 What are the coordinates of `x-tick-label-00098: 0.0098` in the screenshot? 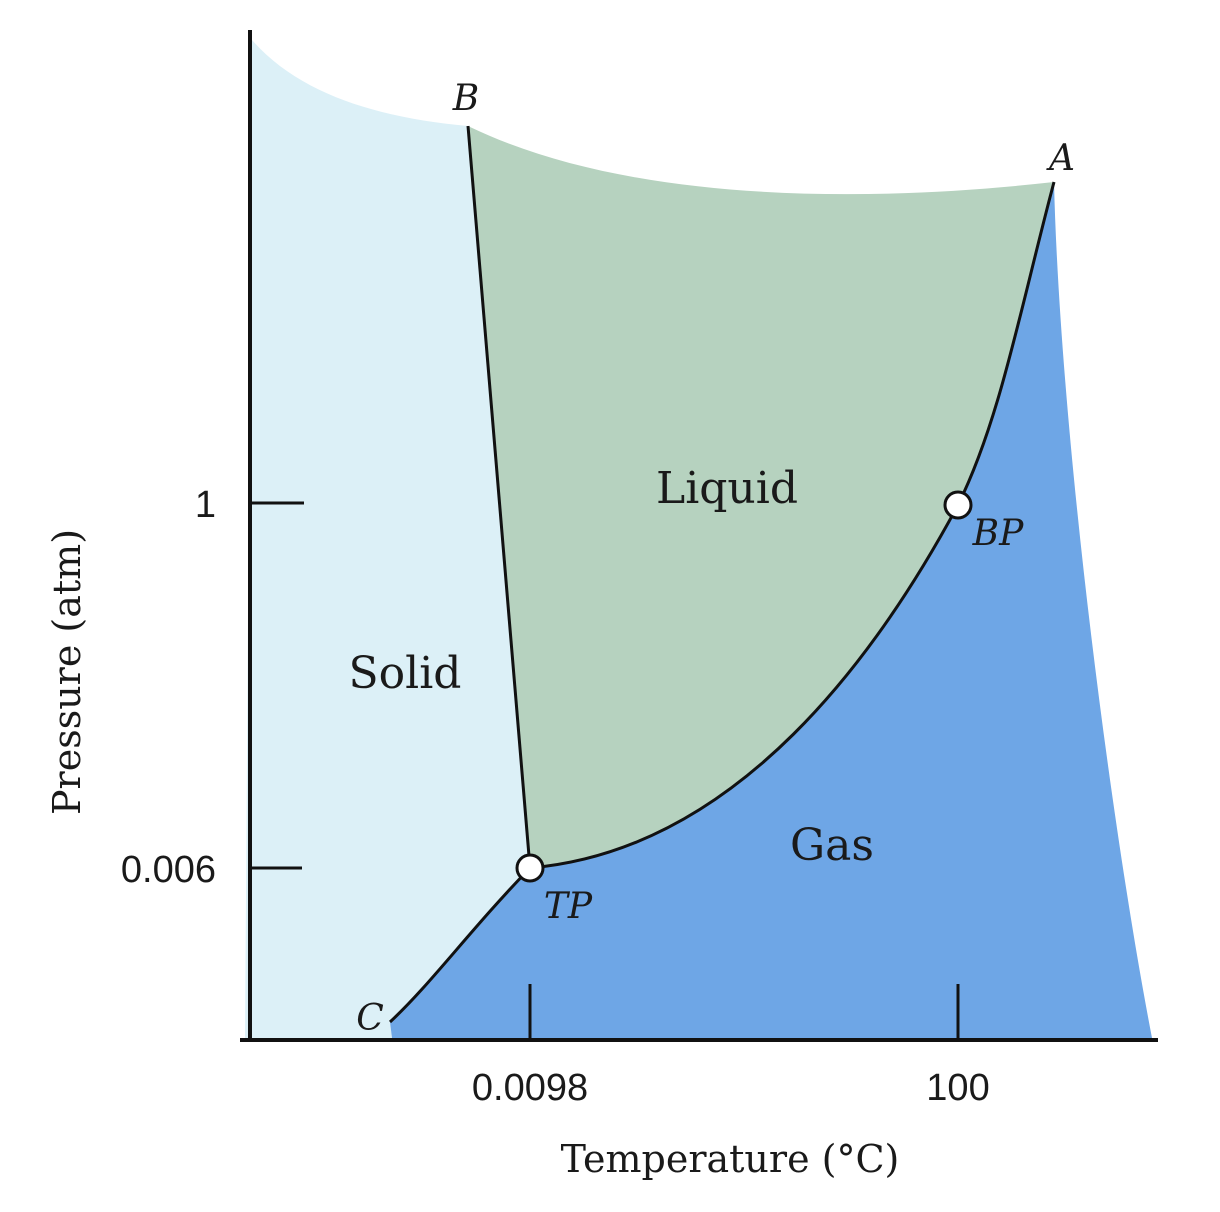 It's located at (530, 1088).